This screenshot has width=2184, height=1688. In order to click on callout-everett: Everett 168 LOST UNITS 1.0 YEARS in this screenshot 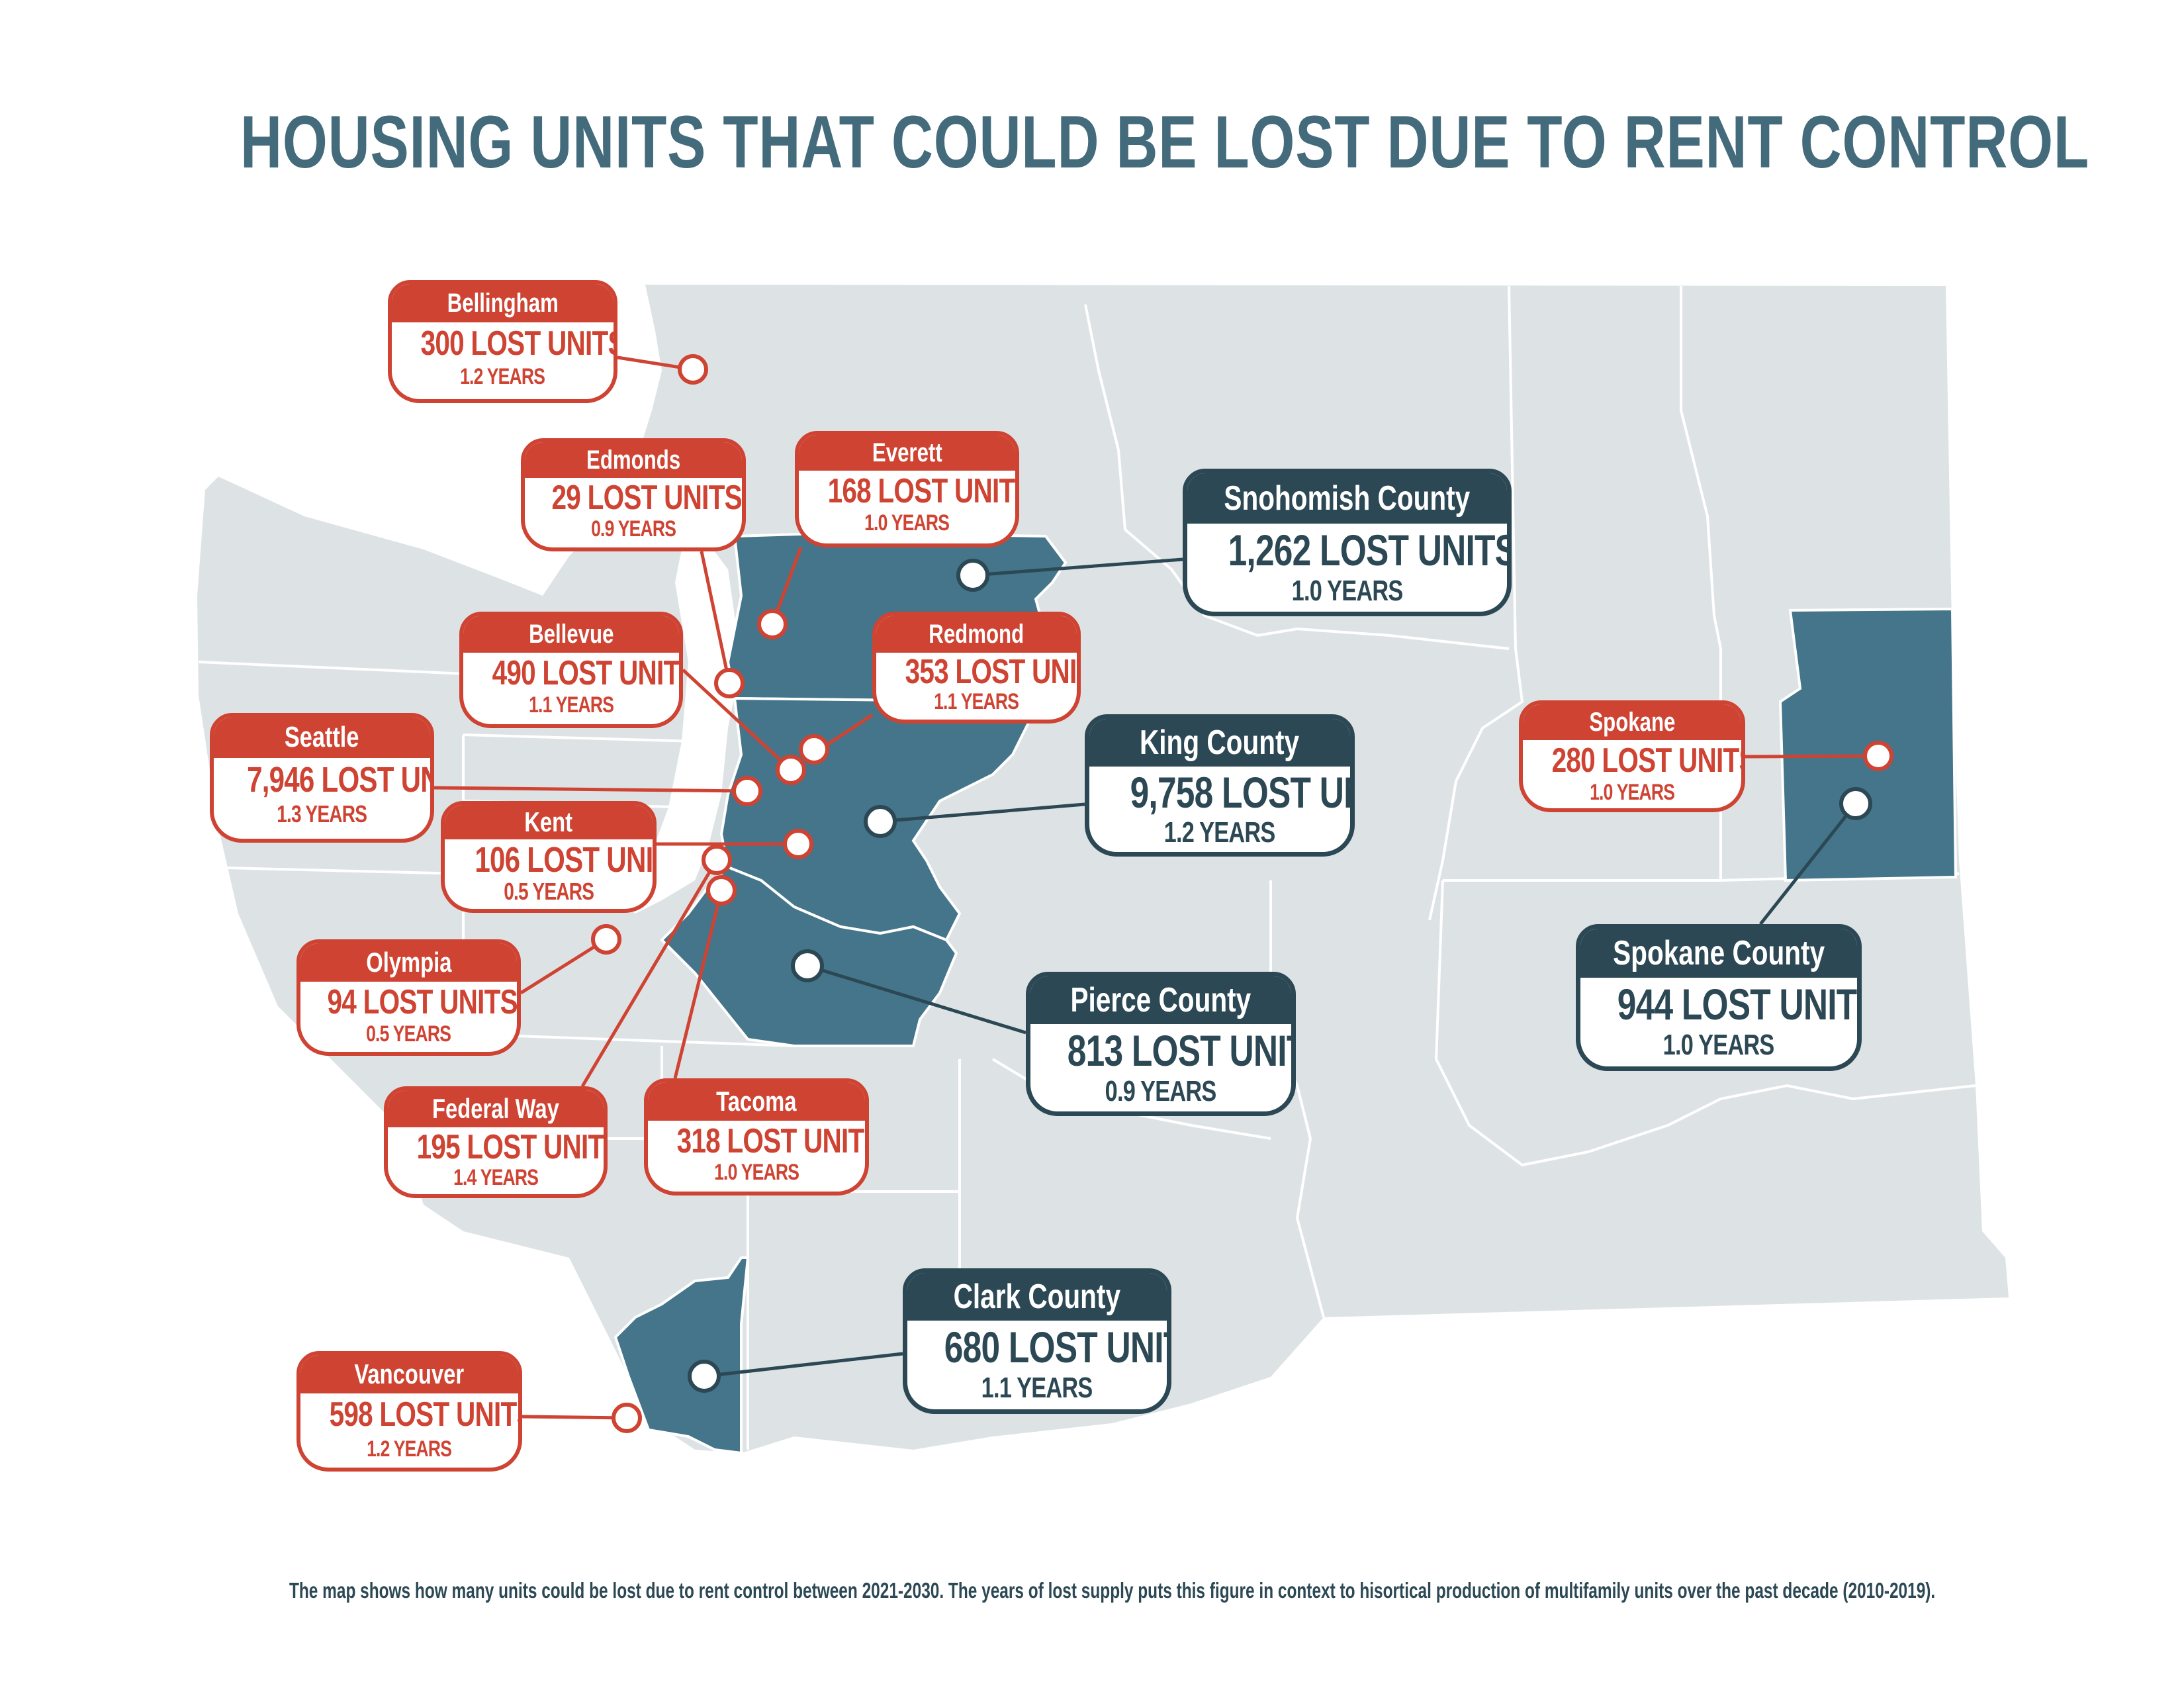, I will do `click(907, 489)`.